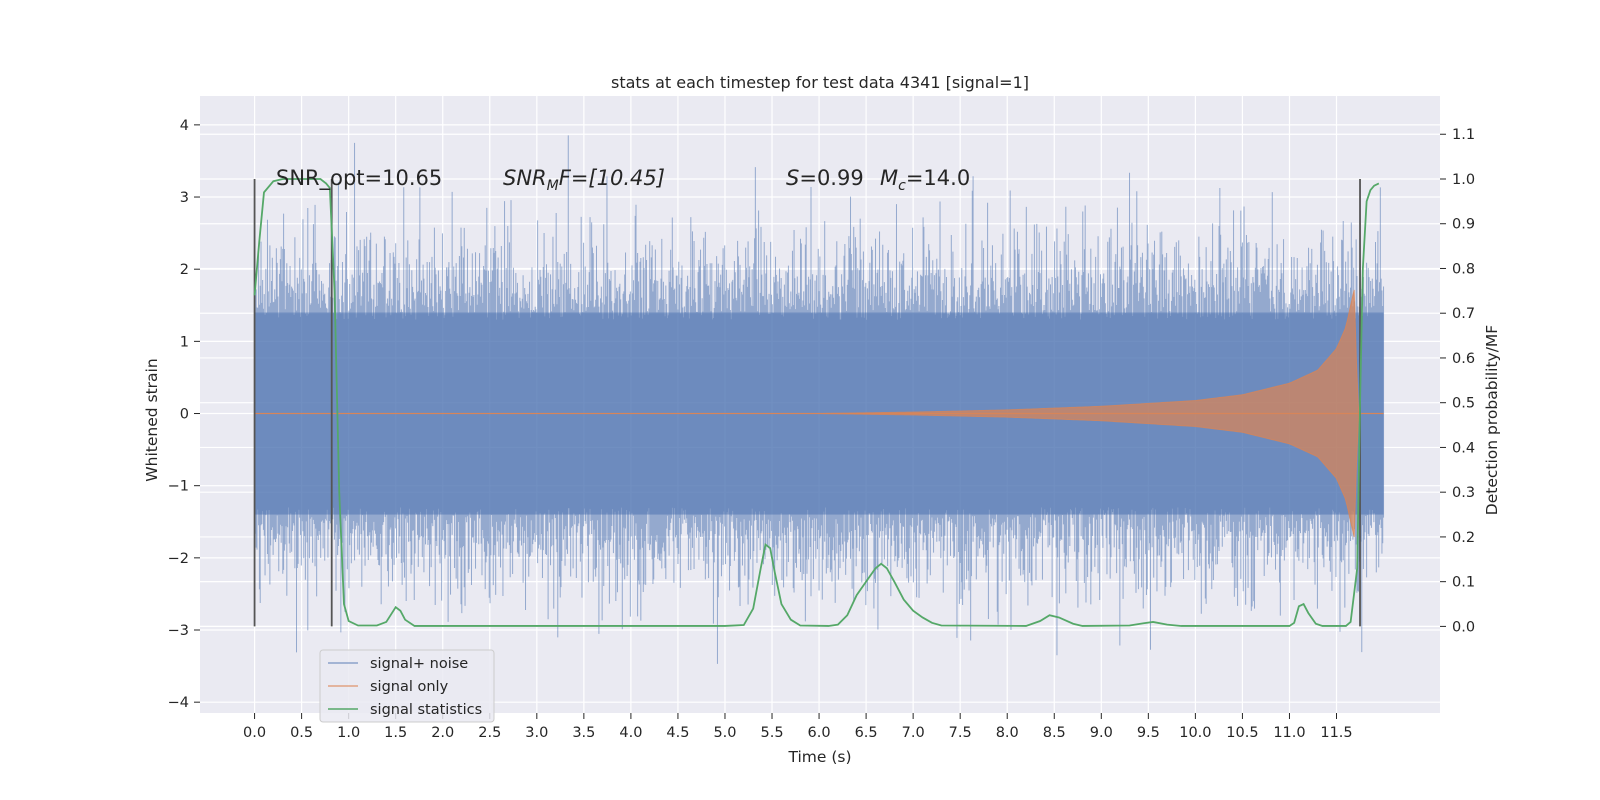 Image resolution: width=1600 pixels, height=800 pixels. I want to click on legend-label-signal-statistics: signal statistics, so click(426, 710).